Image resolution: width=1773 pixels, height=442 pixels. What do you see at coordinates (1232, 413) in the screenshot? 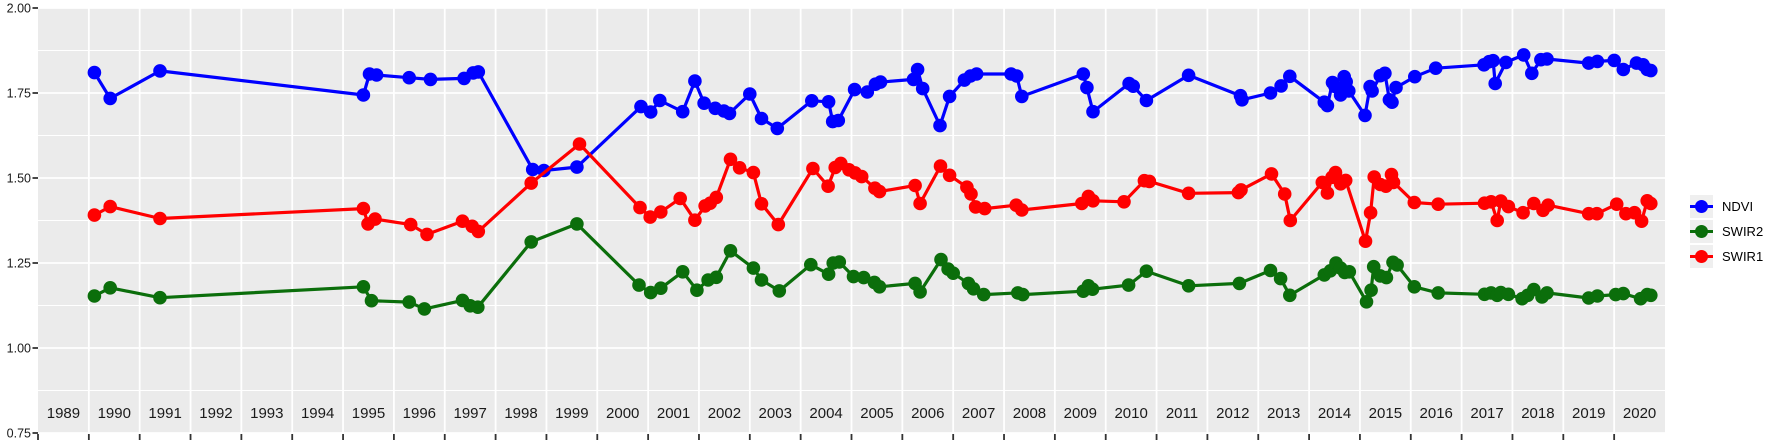
I see `x-axis-year-label: 2012` at bounding box center [1232, 413].